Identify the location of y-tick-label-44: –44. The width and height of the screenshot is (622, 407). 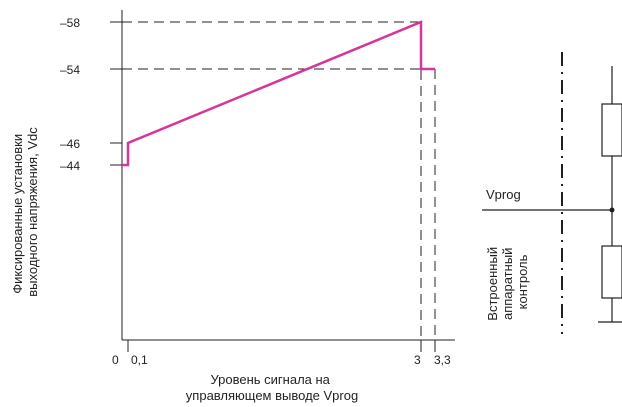
(70, 166).